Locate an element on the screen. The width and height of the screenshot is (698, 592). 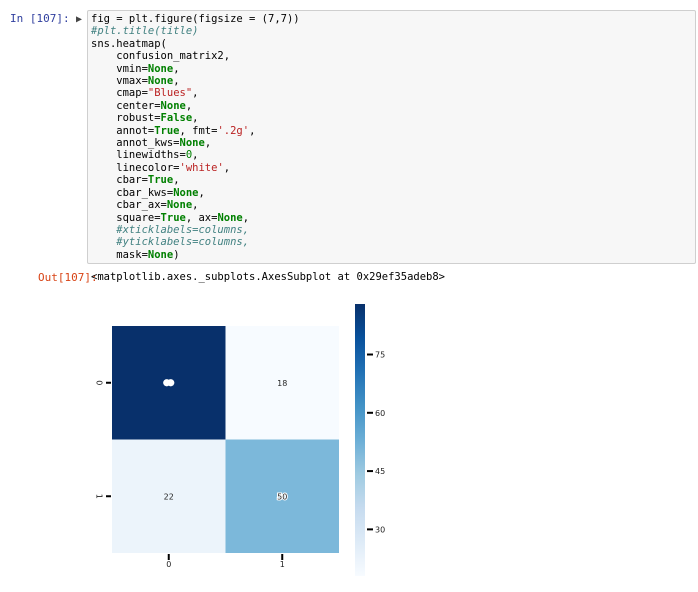
heatmap-annotation: 18 is located at coordinates (282, 383).